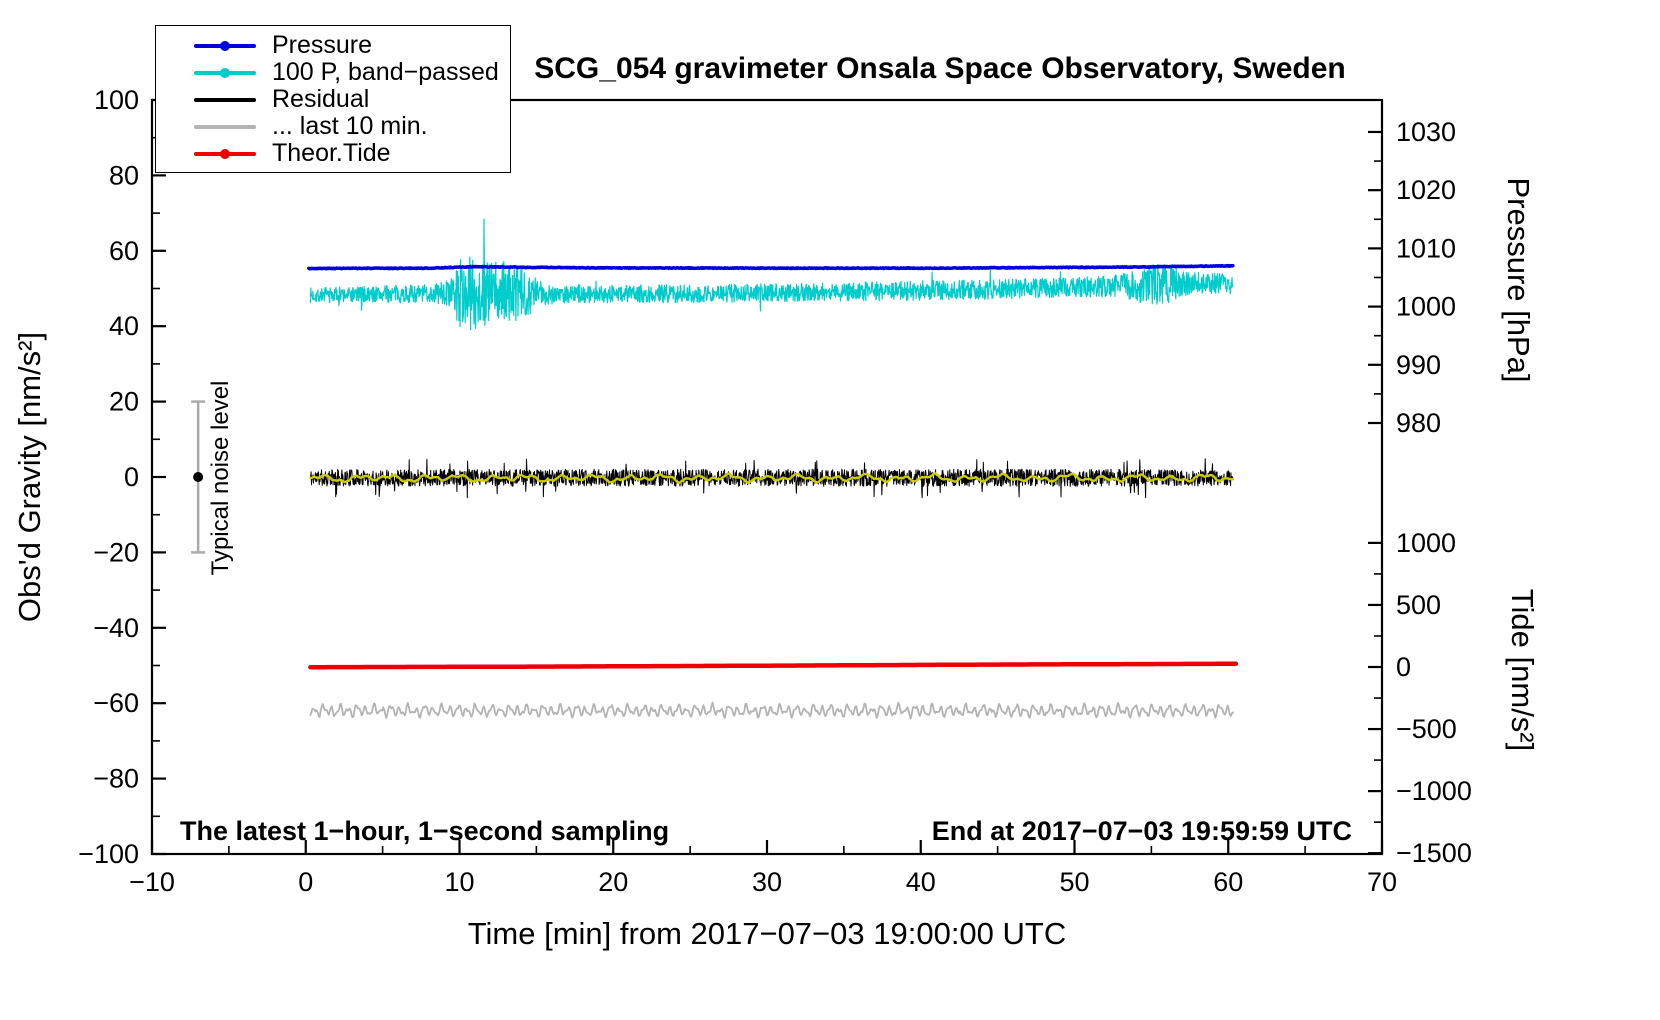  I want to click on series-residual_mean, so click(772, 478).